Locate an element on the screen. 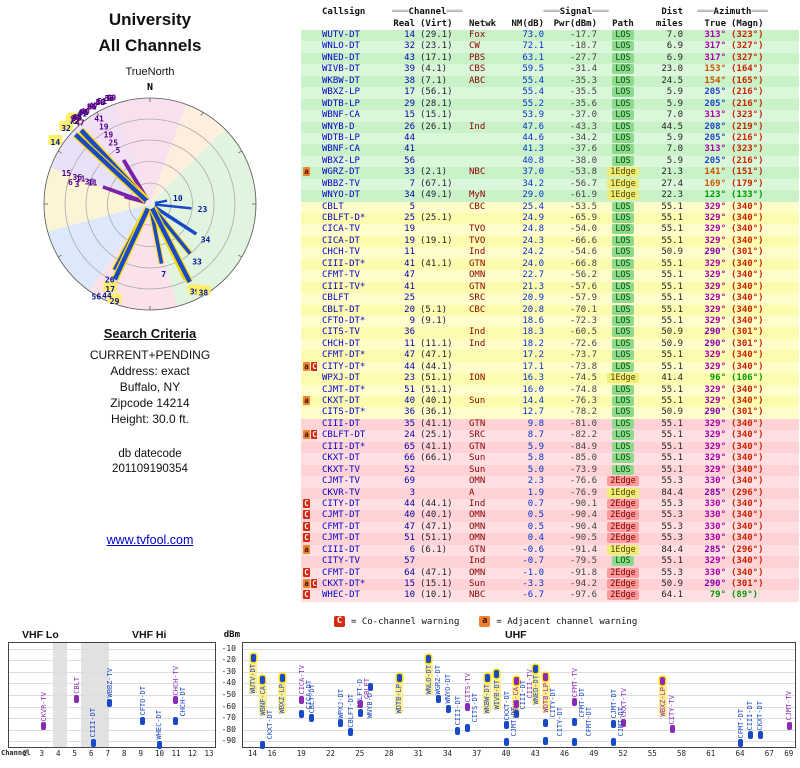 Image resolution: width=800 pixels, height=768 pixels. table-row: CBLFT 25 SRC 20.9 -57.9 LOS 55.1 329° (340°) is located at coordinates (550, 299).